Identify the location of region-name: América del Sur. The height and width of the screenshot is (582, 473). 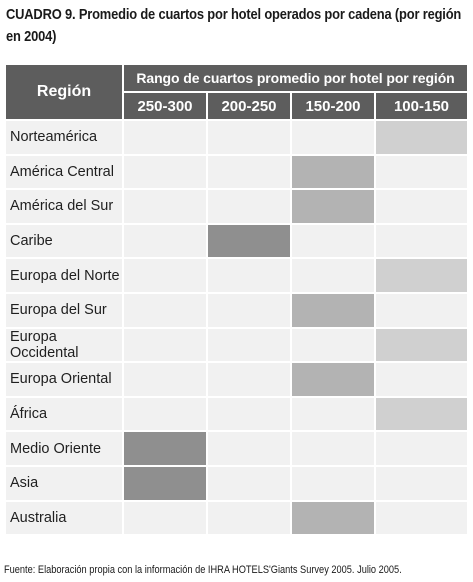
(64, 206).